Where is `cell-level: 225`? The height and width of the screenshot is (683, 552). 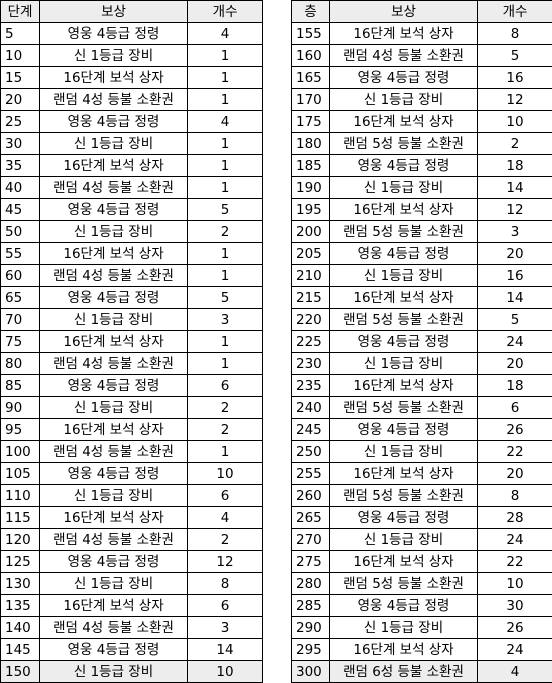
cell-level: 225 is located at coordinates (311, 342).